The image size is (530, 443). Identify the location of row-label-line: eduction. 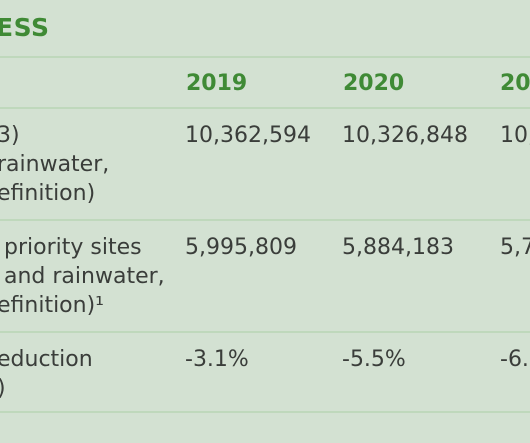
(46, 359).